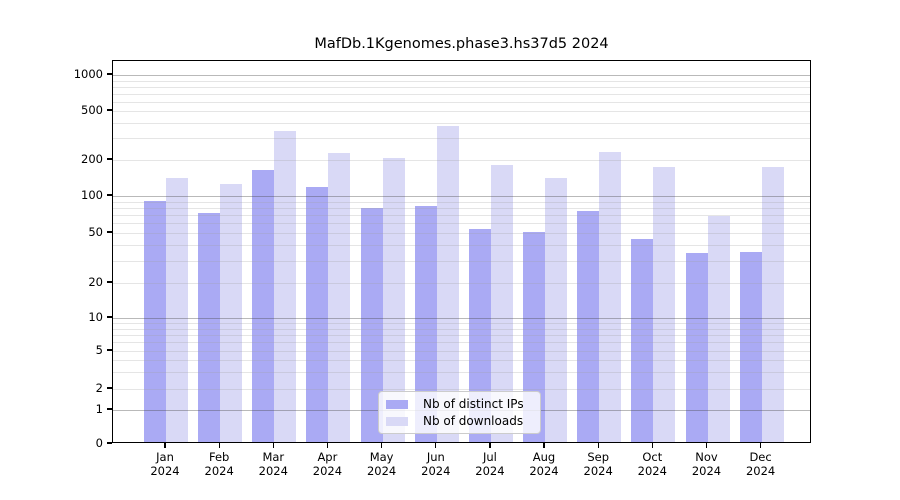  What do you see at coordinates (371, 324) in the screenshot?
I see `bar-distinct-ips-may` at bounding box center [371, 324].